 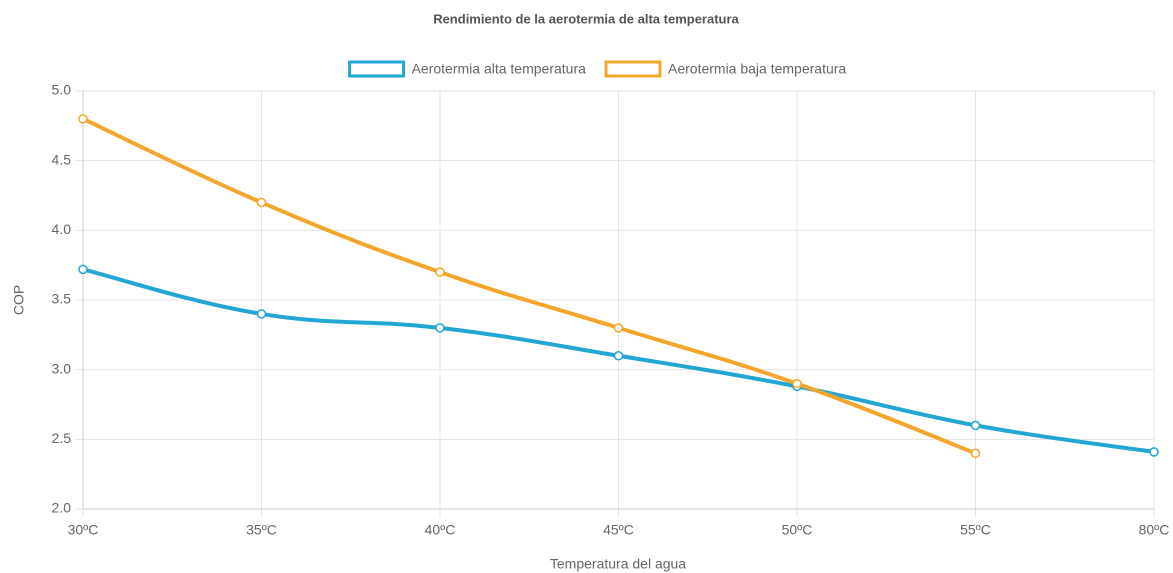 What do you see at coordinates (62, 299) in the screenshot?
I see `y-tick-label: 3.5` at bounding box center [62, 299].